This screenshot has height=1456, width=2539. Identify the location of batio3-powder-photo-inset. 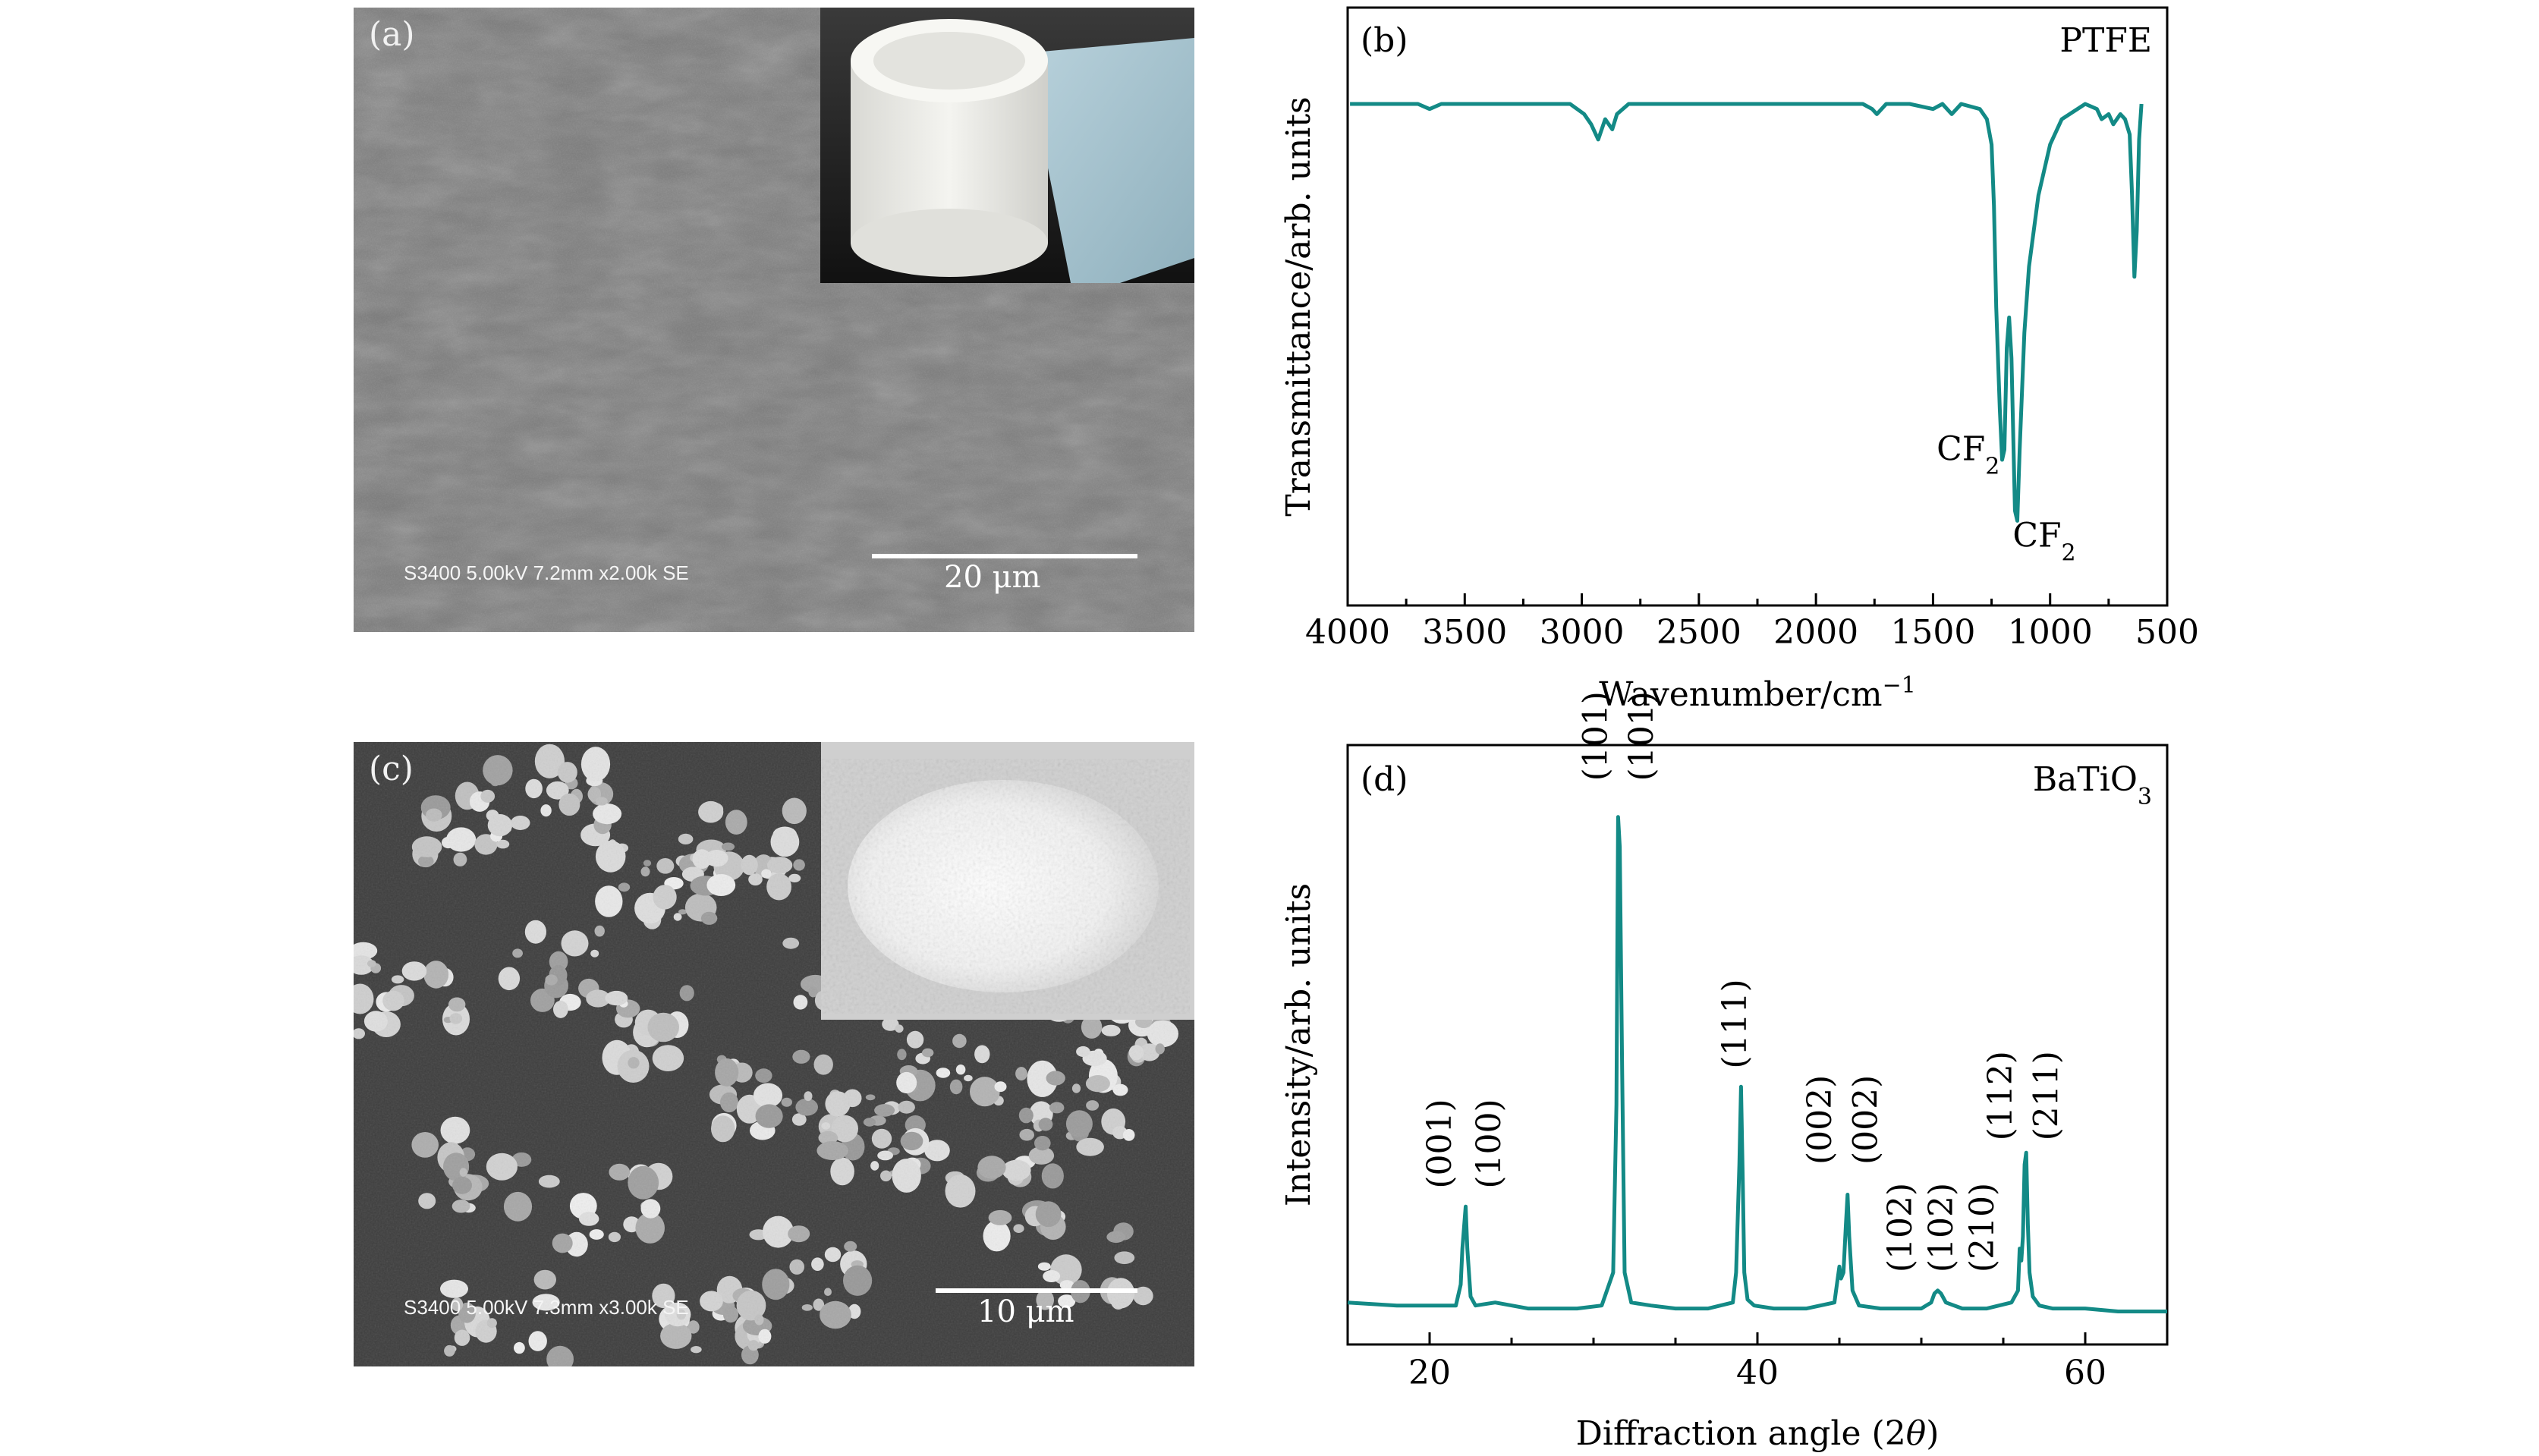
(1007, 881).